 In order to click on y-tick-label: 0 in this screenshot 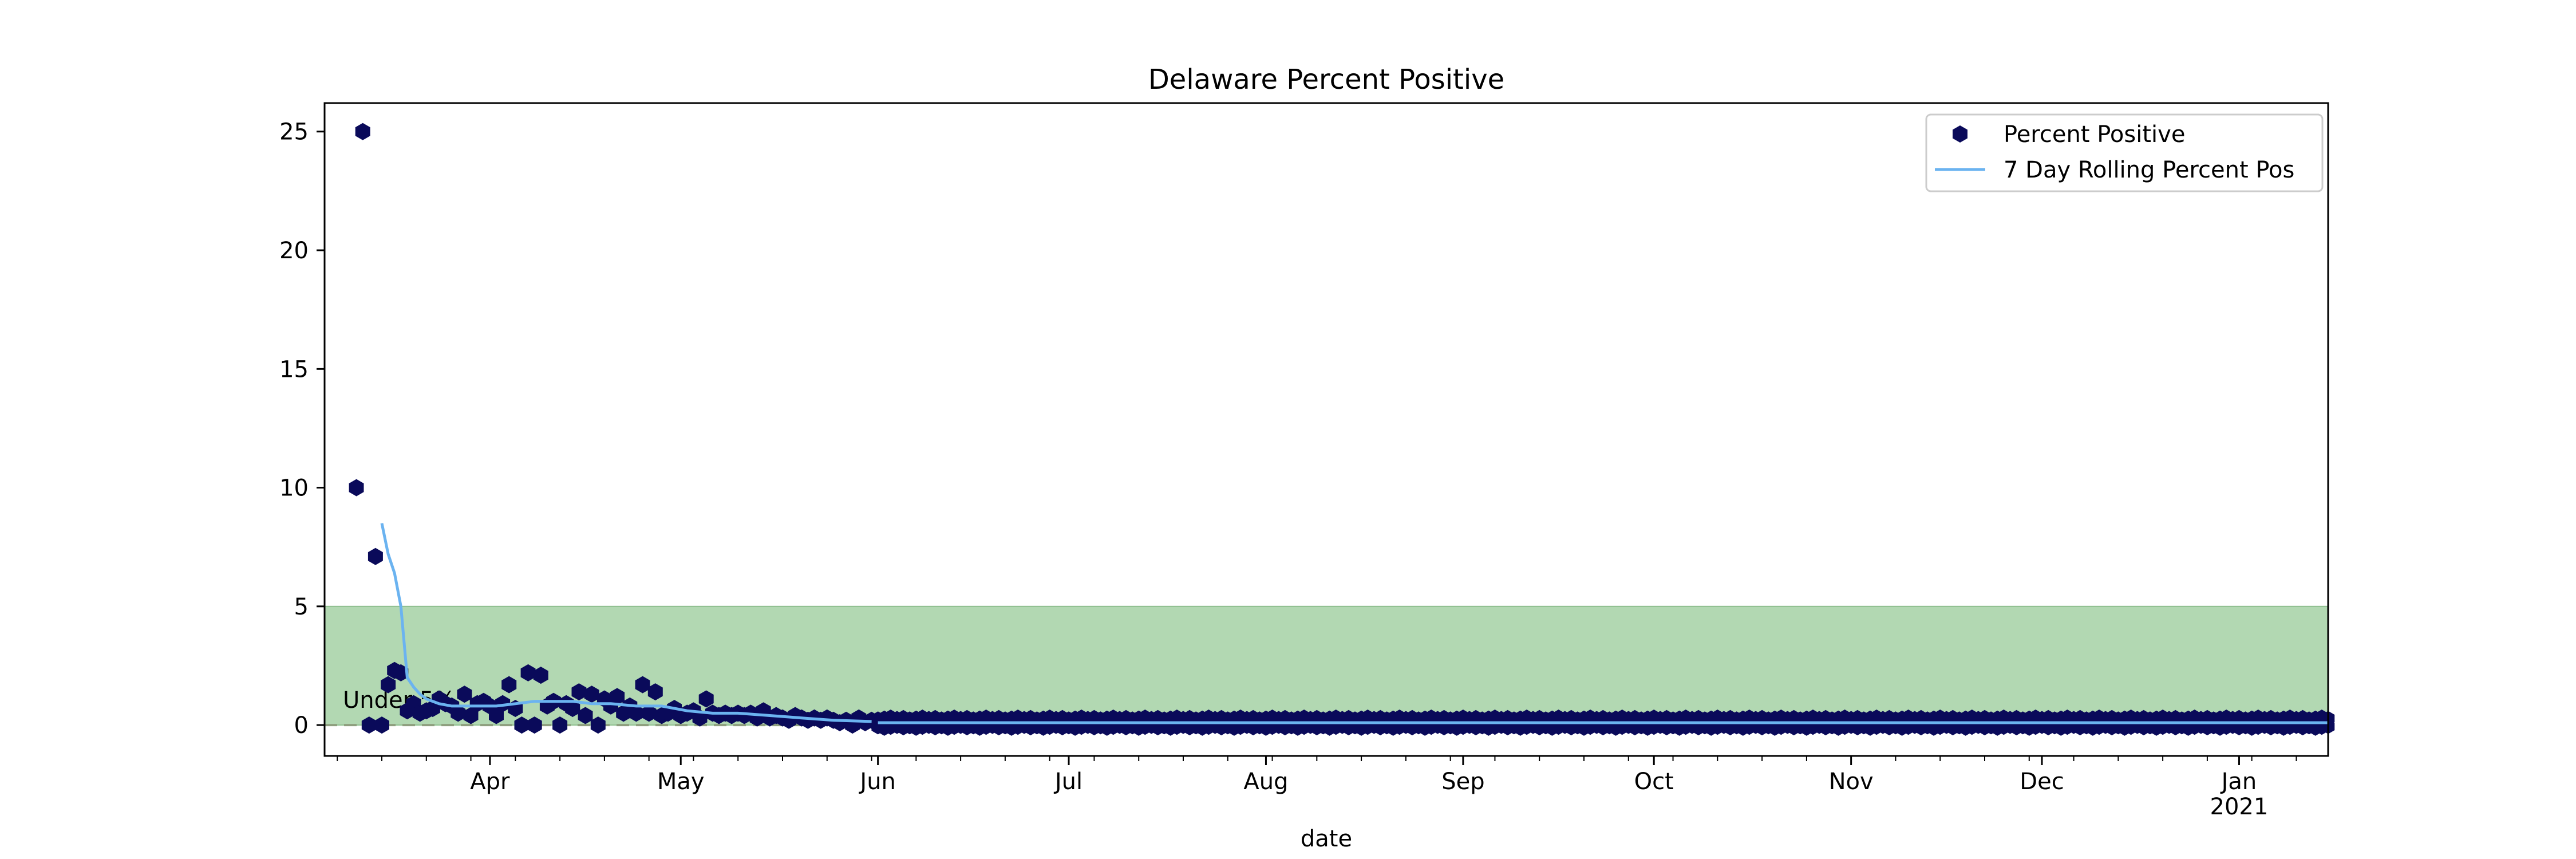, I will do `click(301, 725)`.